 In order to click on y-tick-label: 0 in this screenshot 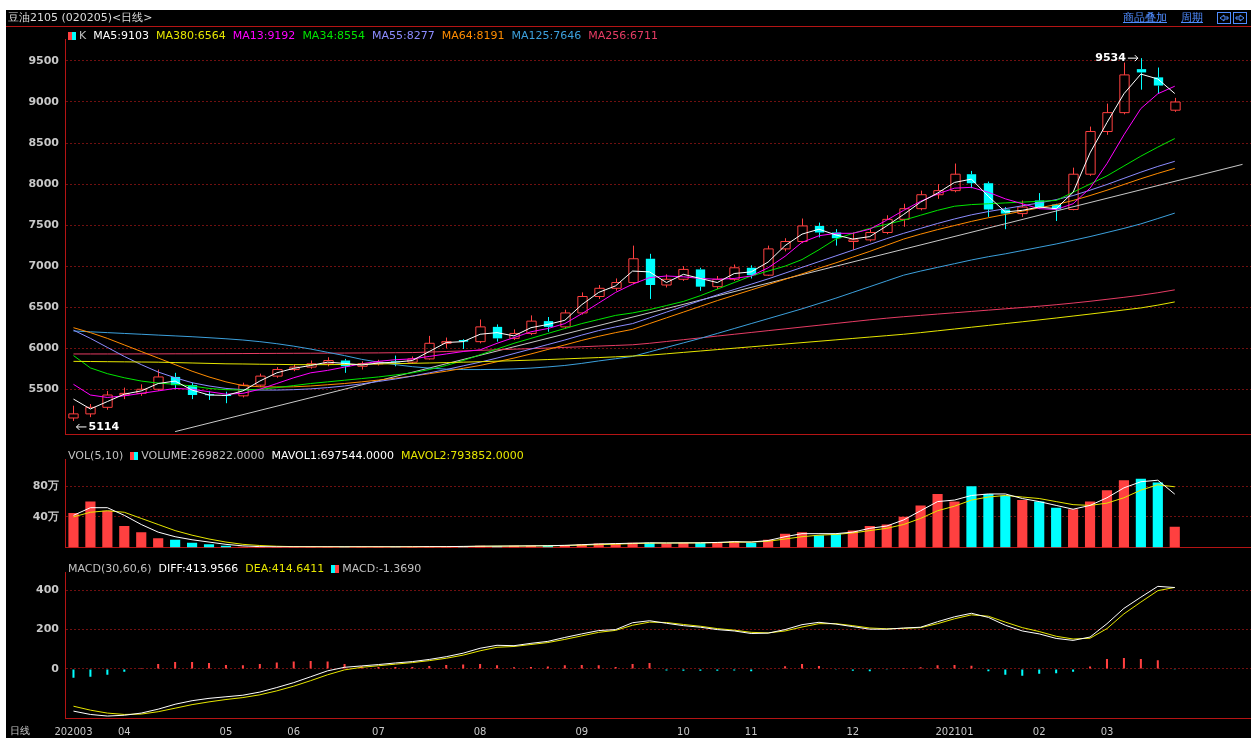, I will do `click(55, 668)`.